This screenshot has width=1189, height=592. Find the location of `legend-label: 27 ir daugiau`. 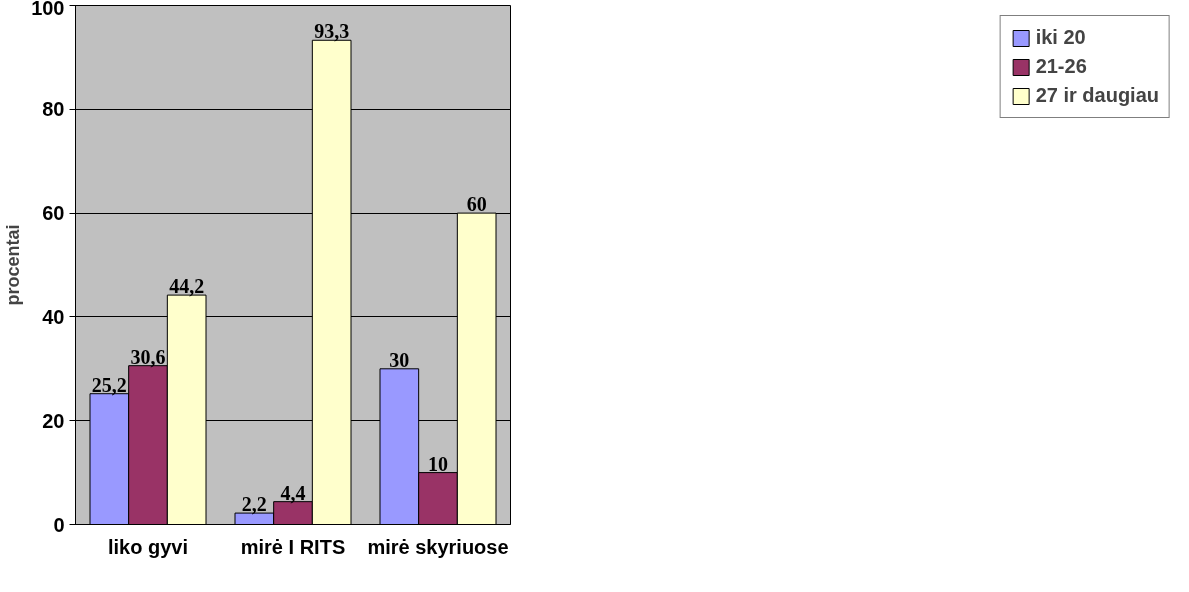

legend-label: 27 ir daugiau is located at coordinates (1097, 95).